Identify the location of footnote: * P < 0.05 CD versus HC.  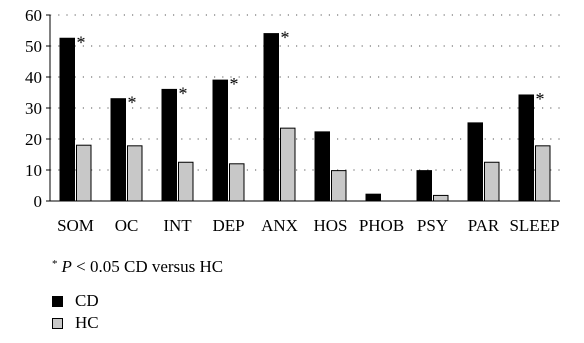
(137, 267).